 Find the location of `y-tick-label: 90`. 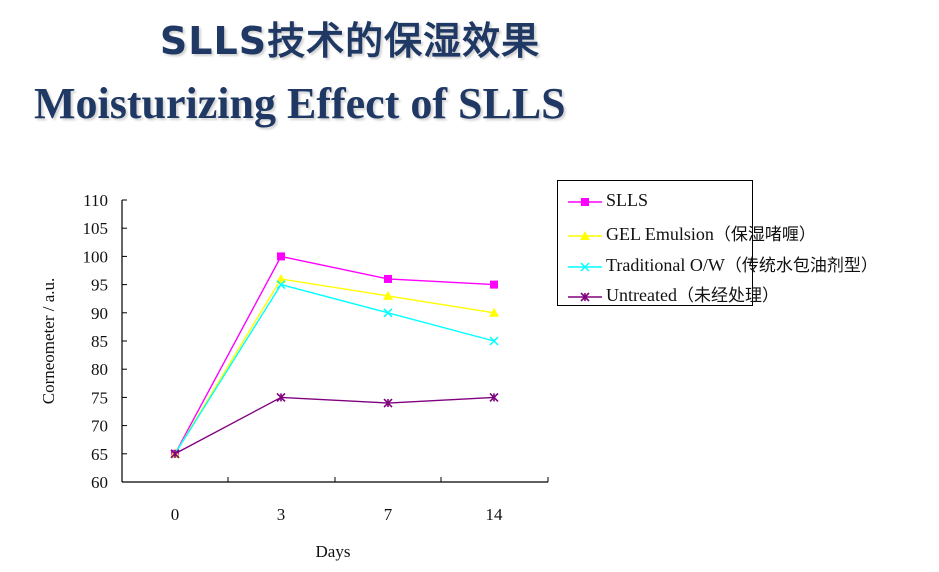

y-tick-label: 90 is located at coordinates (99, 313).